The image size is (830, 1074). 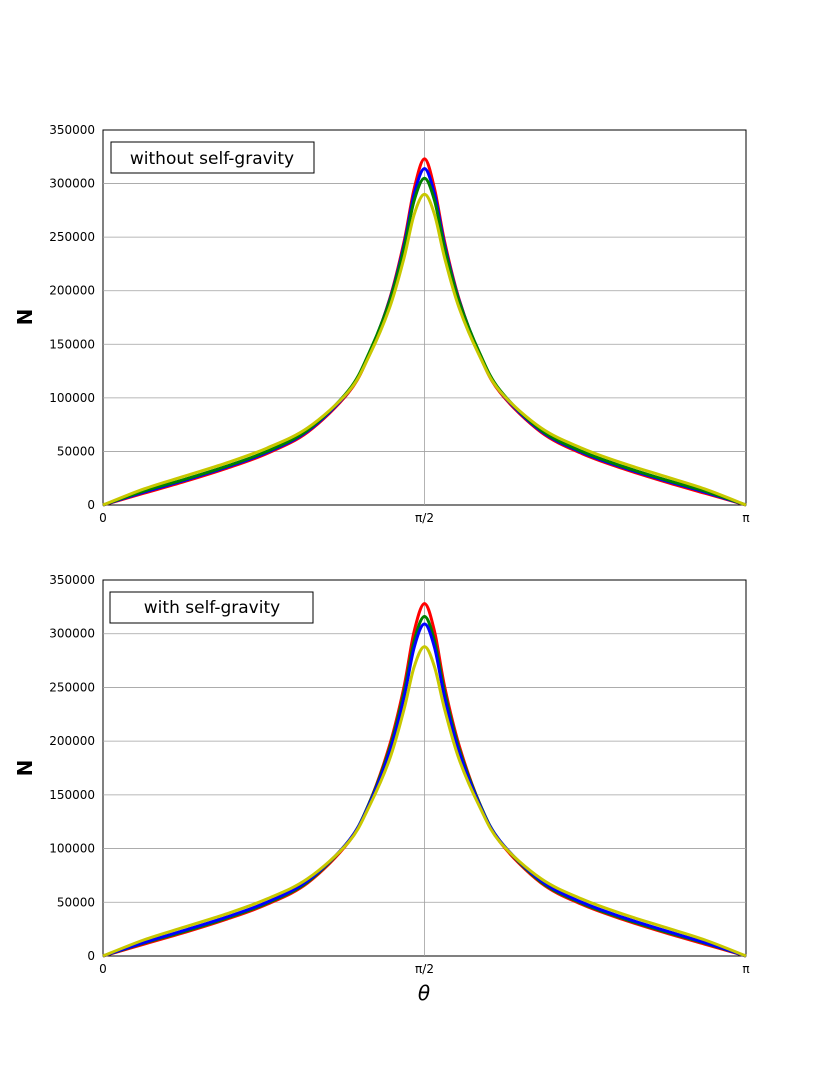 I want to click on chart-top-x-tick-label: π, so click(x=745, y=518).